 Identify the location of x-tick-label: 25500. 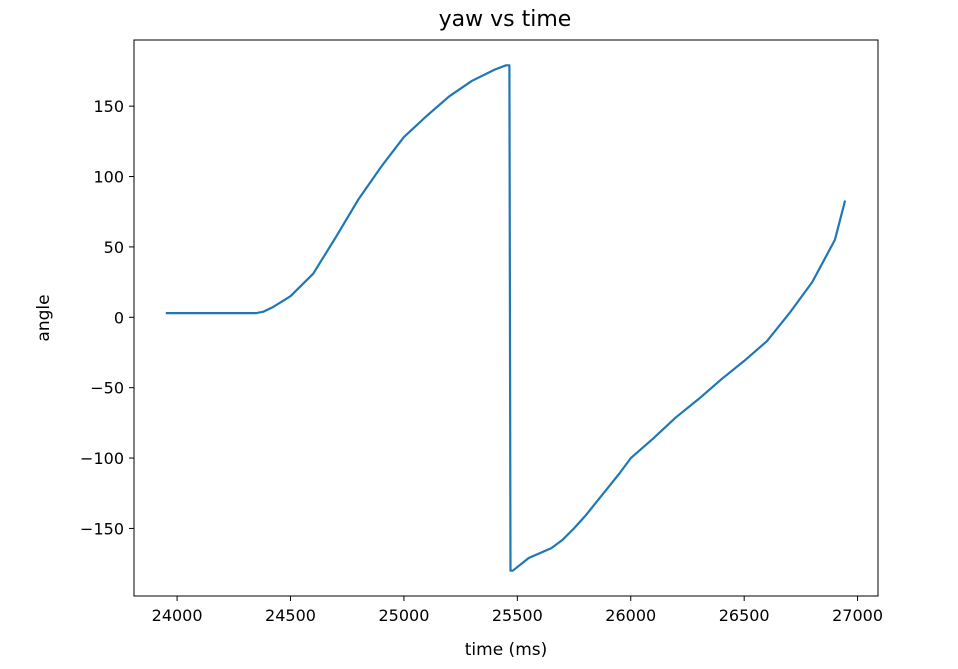
(517, 615).